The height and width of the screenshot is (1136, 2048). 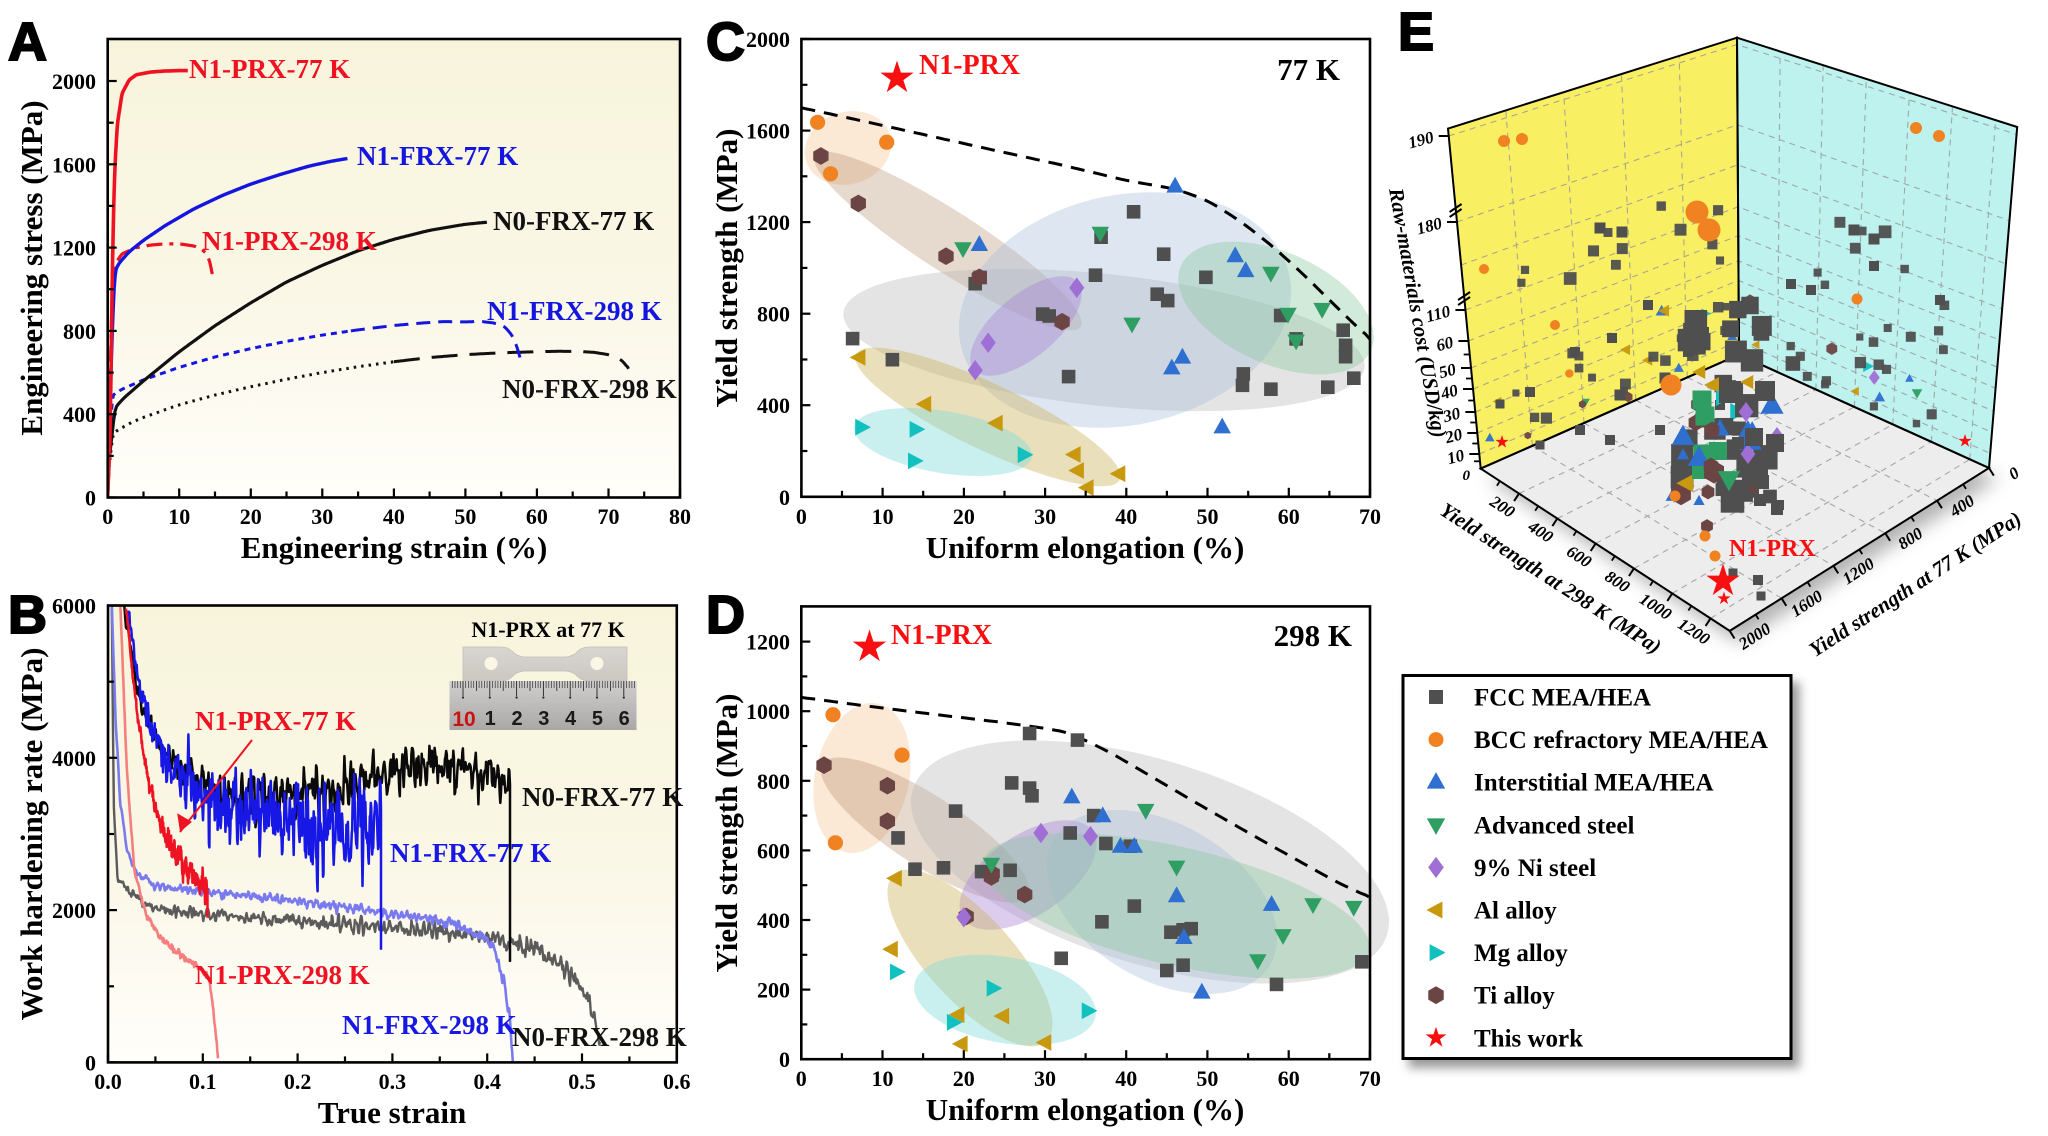 What do you see at coordinates (394, 547) in the screenshot?
I see `svg-text: Engineering strain (%)` at bounding box center [394, 547].